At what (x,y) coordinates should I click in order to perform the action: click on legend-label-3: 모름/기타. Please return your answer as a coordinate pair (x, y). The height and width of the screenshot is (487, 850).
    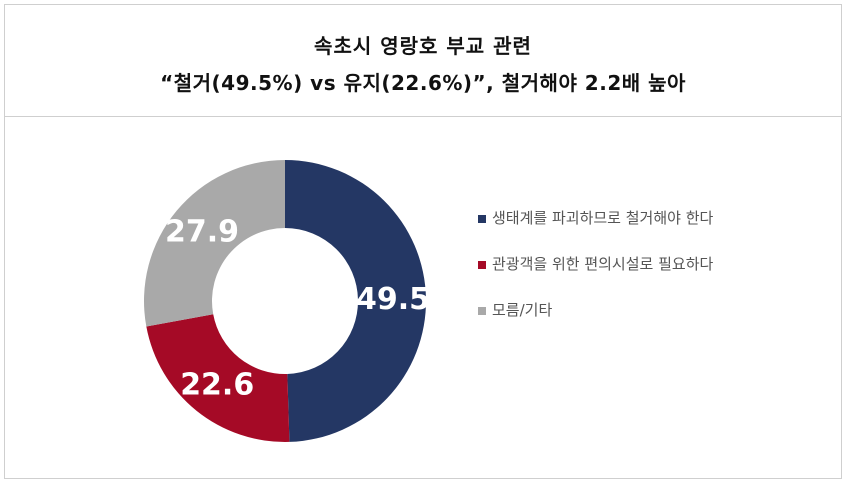
    Looking at the image, I should click on (522, 310).